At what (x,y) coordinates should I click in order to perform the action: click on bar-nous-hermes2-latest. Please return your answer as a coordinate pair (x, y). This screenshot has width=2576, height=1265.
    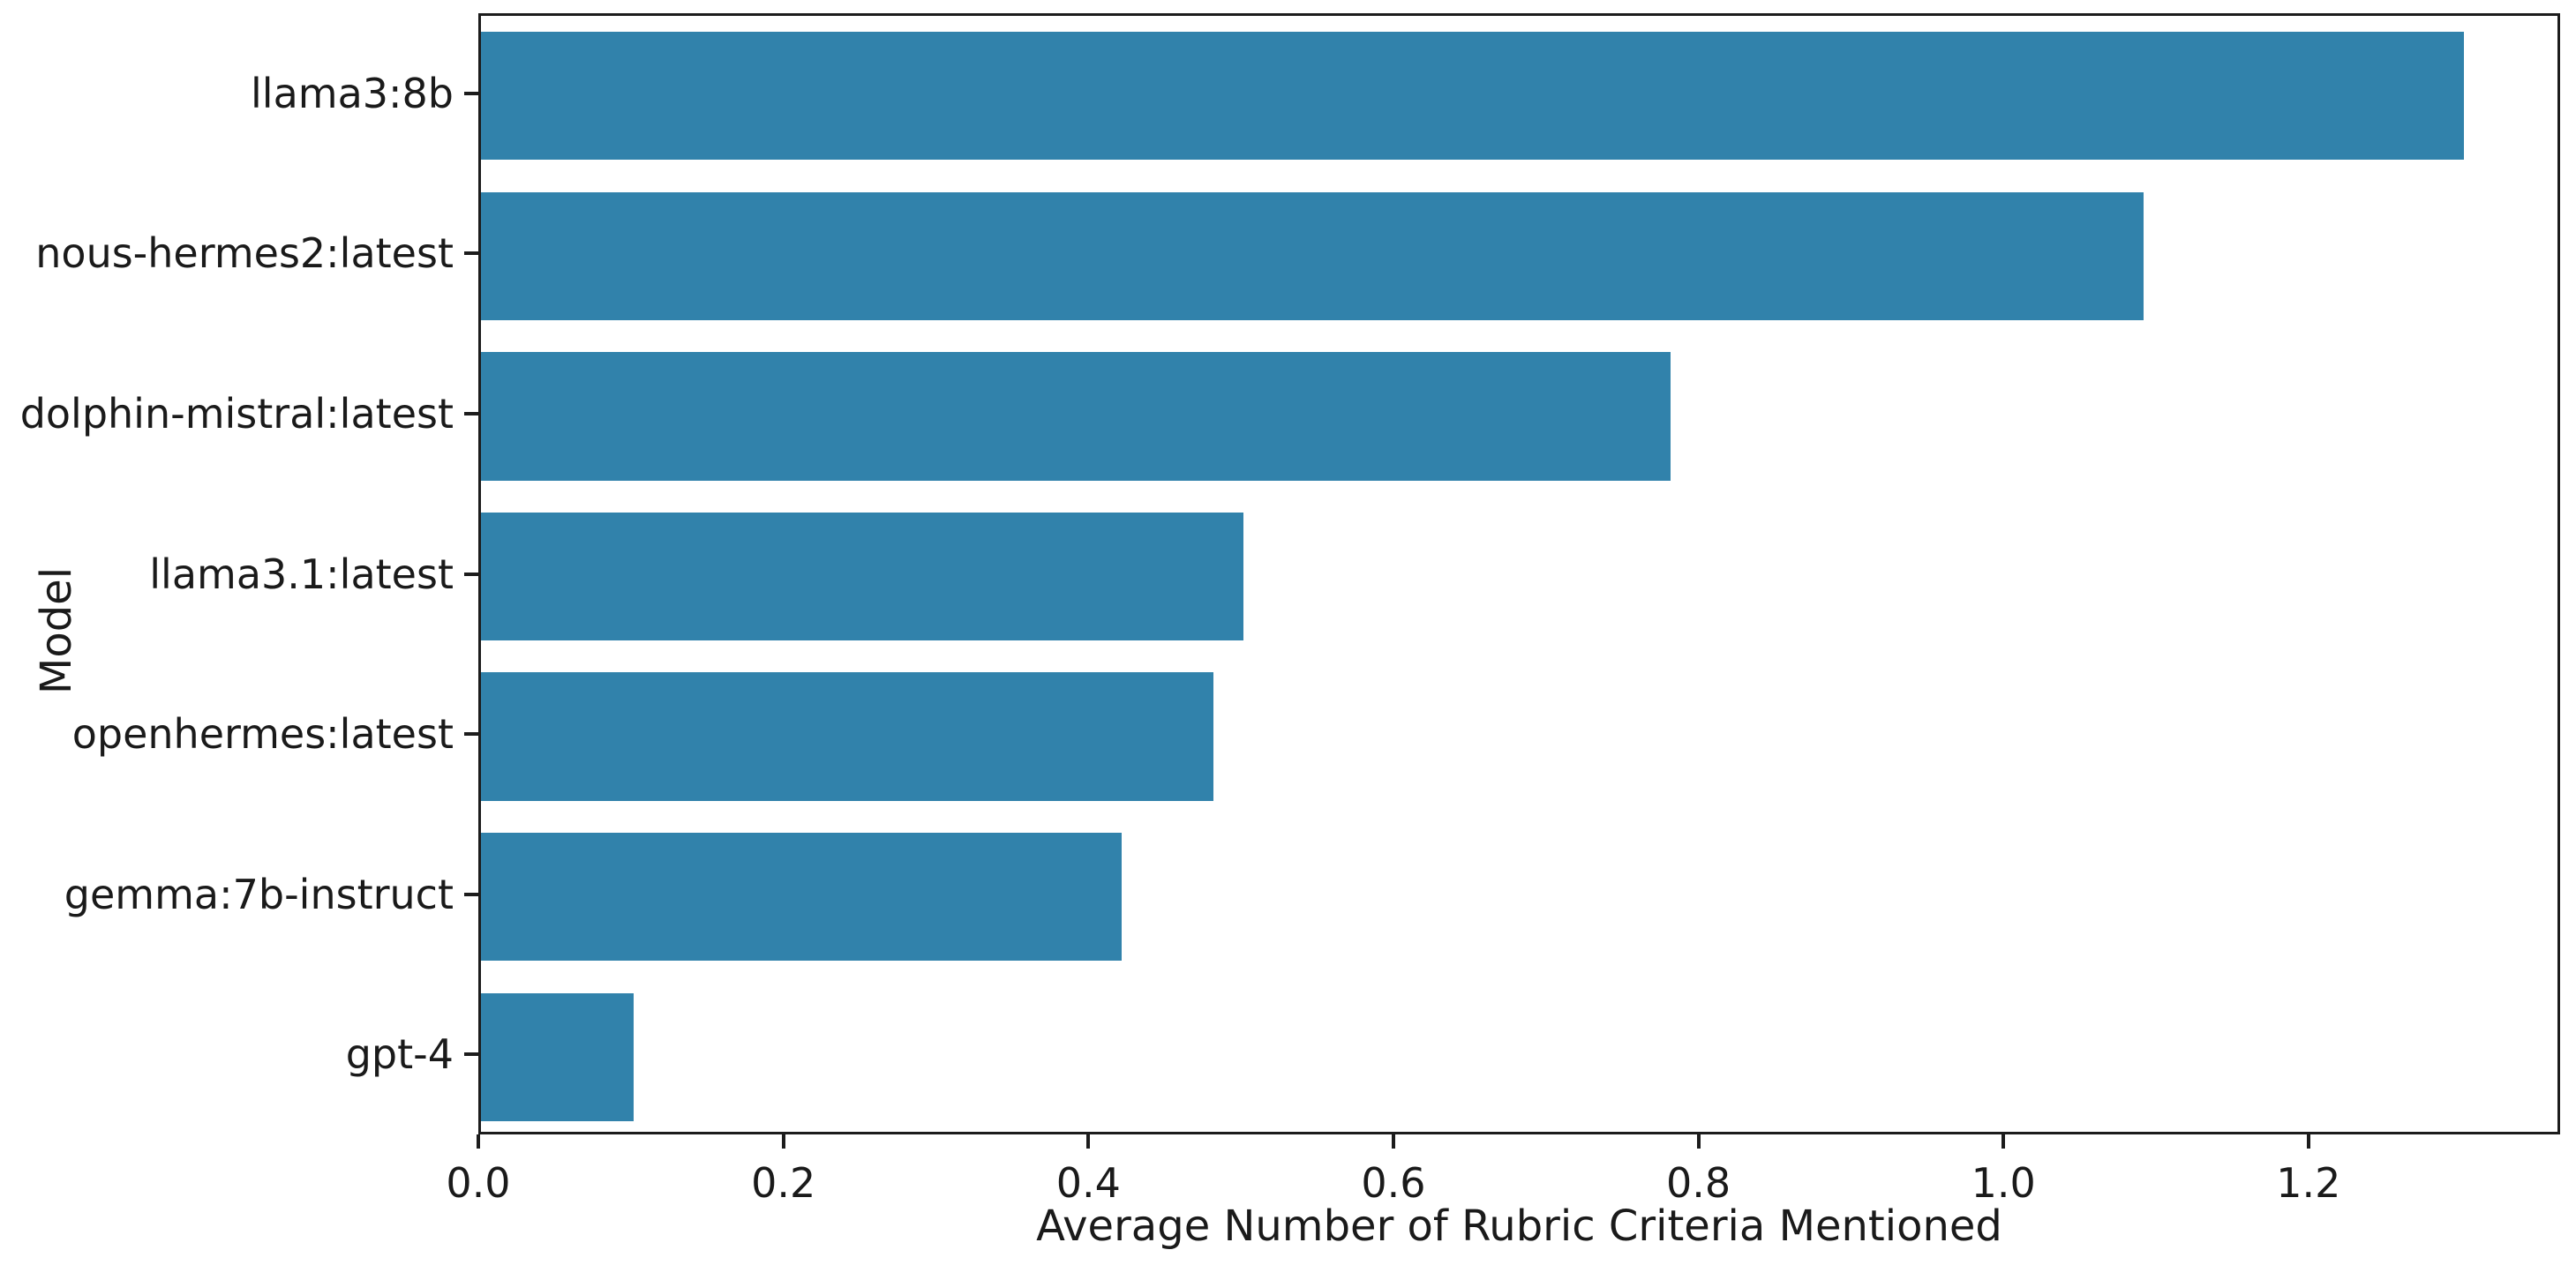
    Looking at the image, I should click on (1312, 255).